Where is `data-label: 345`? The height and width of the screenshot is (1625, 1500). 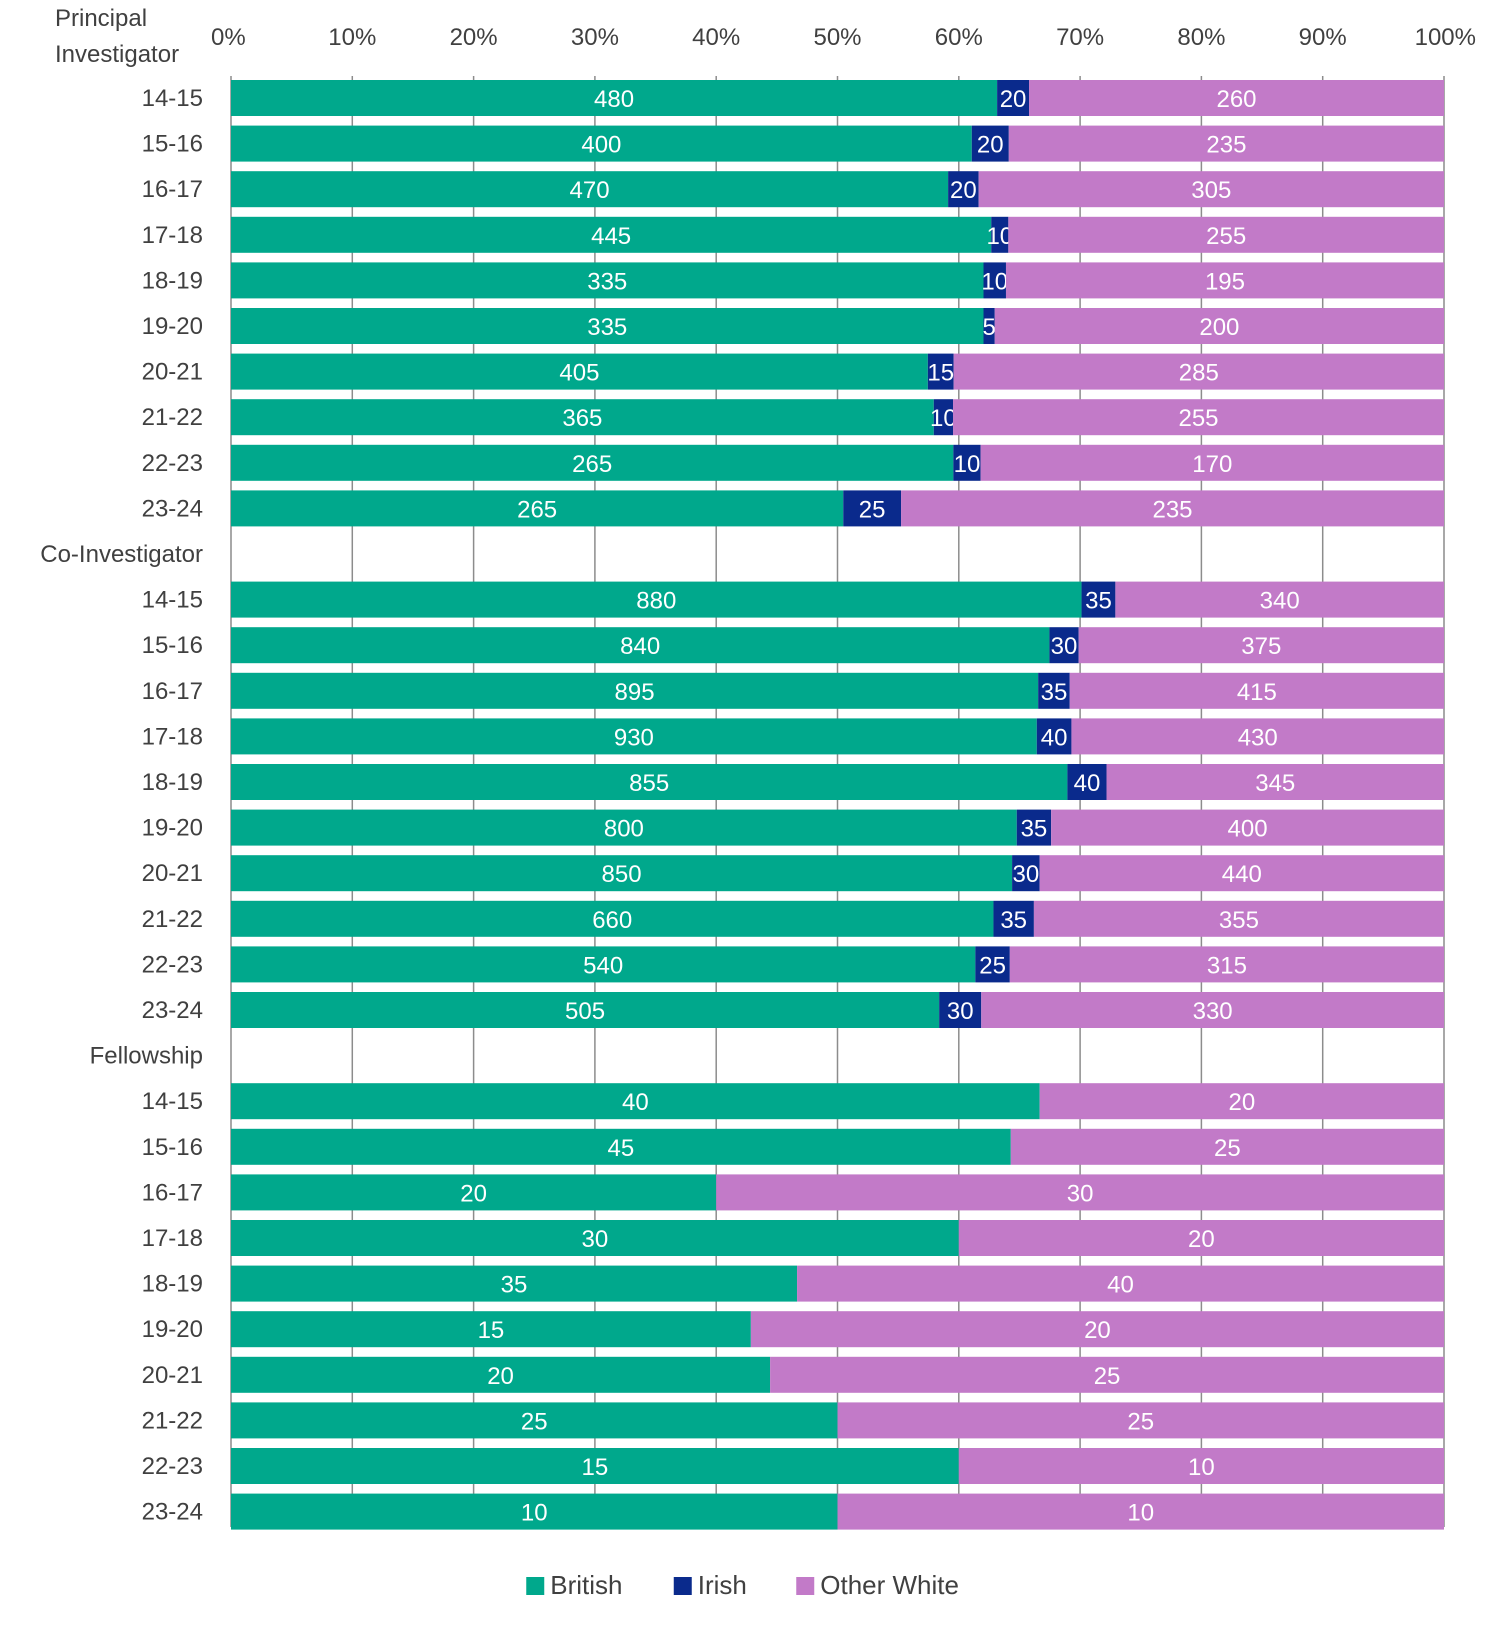
data-label: 345 is located at coordinates (1275, 783).